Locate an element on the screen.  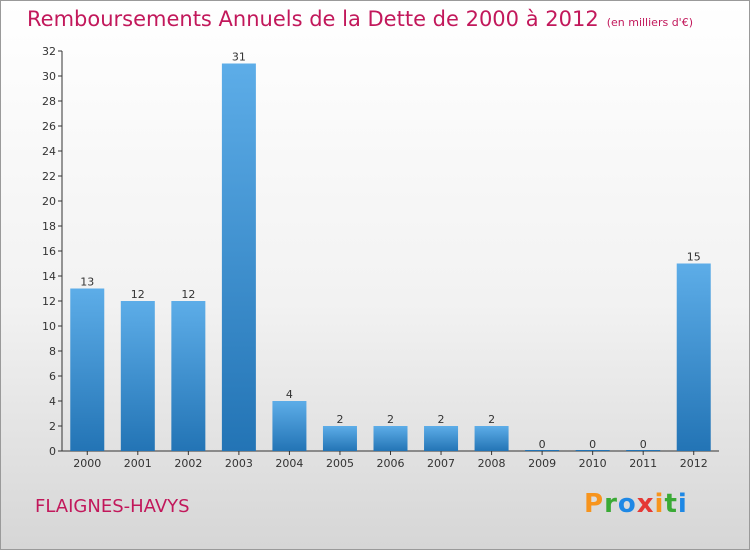
y-tick-label: 18 is located at coordinates (49, 226).